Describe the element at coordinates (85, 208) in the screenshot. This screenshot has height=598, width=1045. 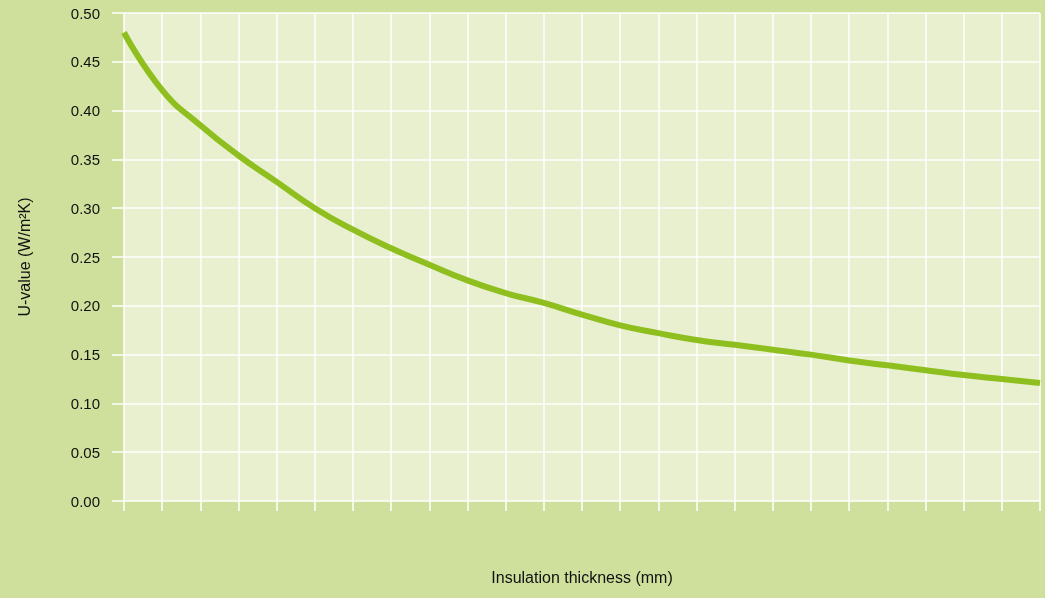
I see `y-tick-label: 0.30` at that location.